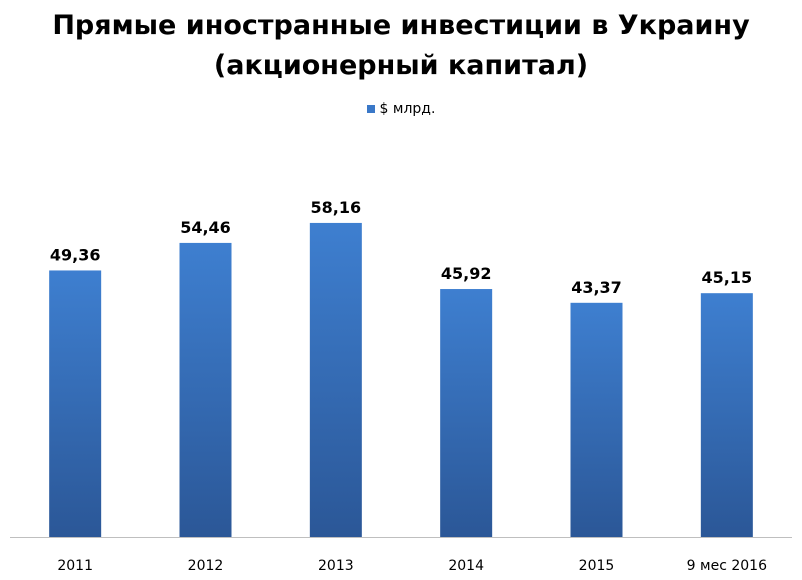 This screenshot has height=580, width=802. Describe the element at coordinates (336, 207) in the screenshot. I see `data-label: 58,16` at that location.